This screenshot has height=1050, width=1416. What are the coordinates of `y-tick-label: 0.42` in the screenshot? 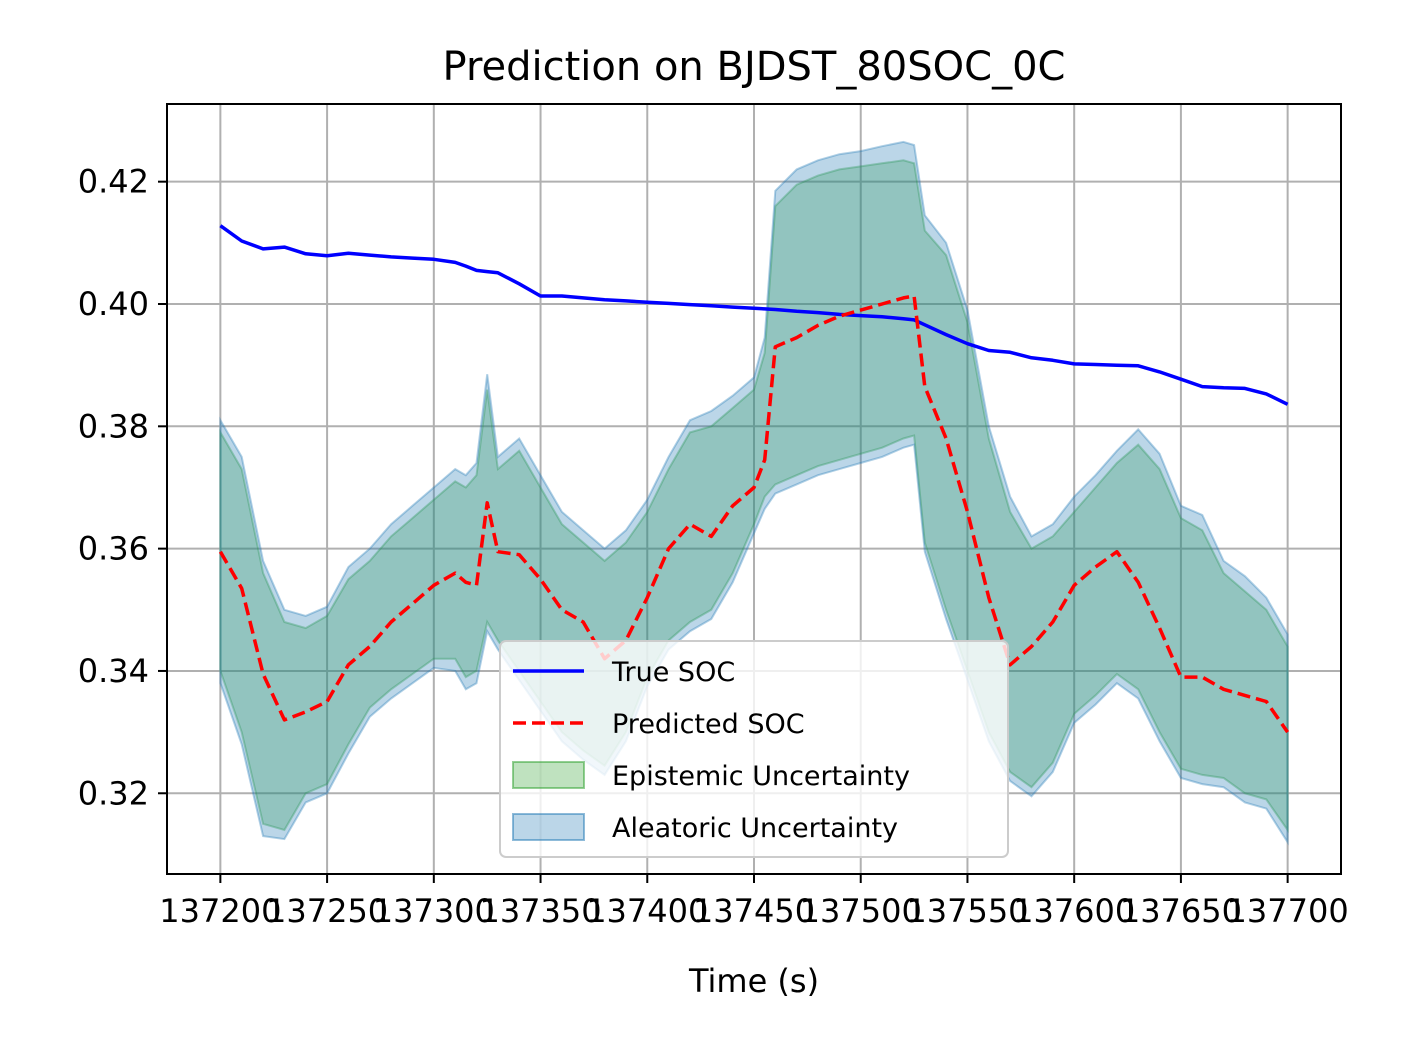 It's located at (113, 182).